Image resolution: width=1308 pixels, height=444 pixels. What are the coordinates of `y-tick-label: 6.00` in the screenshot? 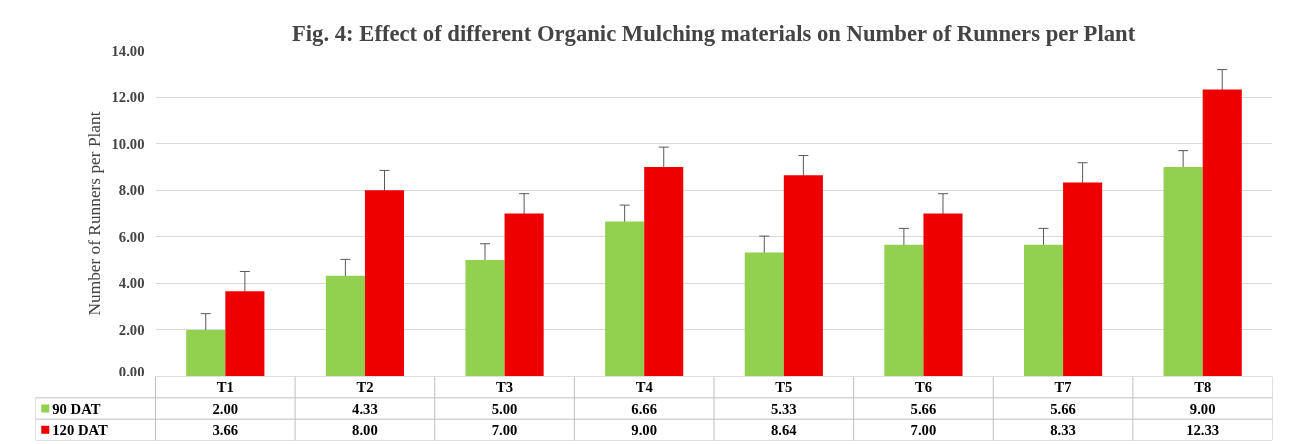 It's located at (131, 236).